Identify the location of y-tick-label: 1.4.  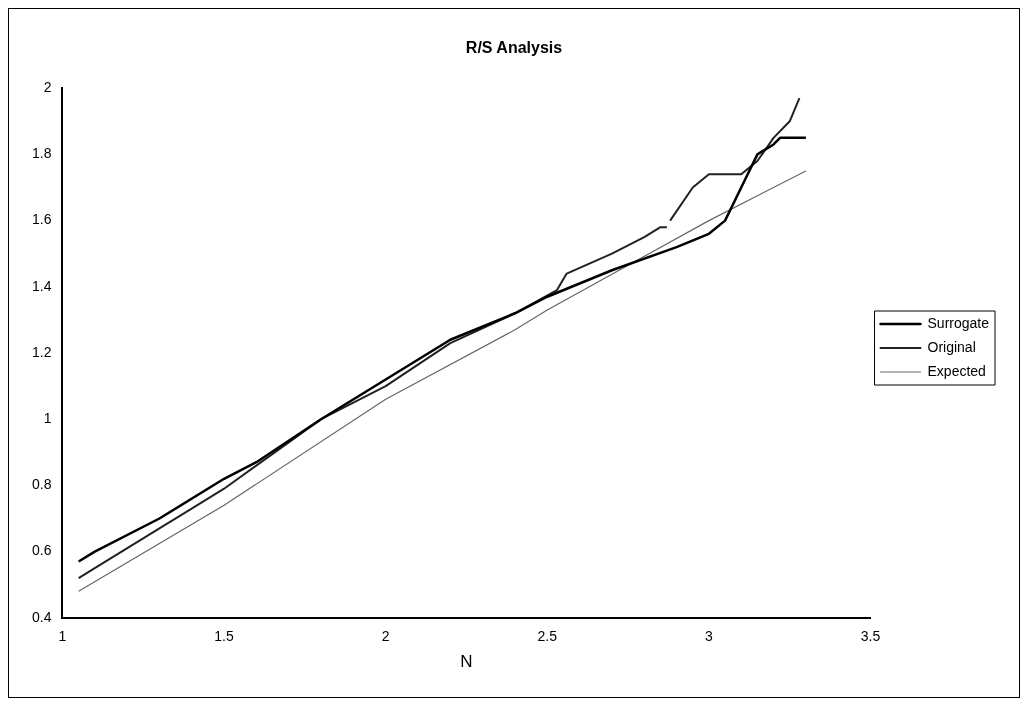
(41, 285).